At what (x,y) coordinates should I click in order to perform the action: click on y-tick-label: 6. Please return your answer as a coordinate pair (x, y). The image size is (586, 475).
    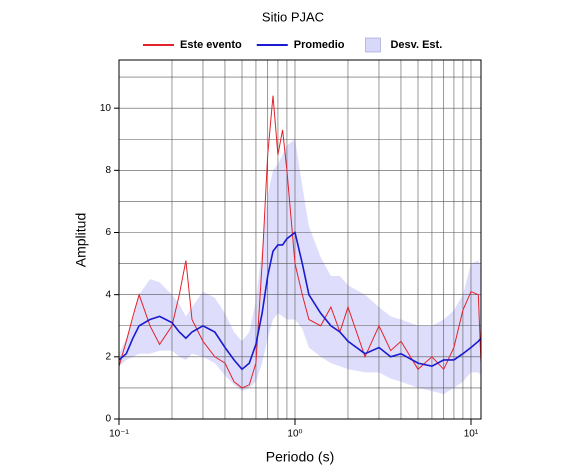
    Looking at the image, I should click on (108, 232).